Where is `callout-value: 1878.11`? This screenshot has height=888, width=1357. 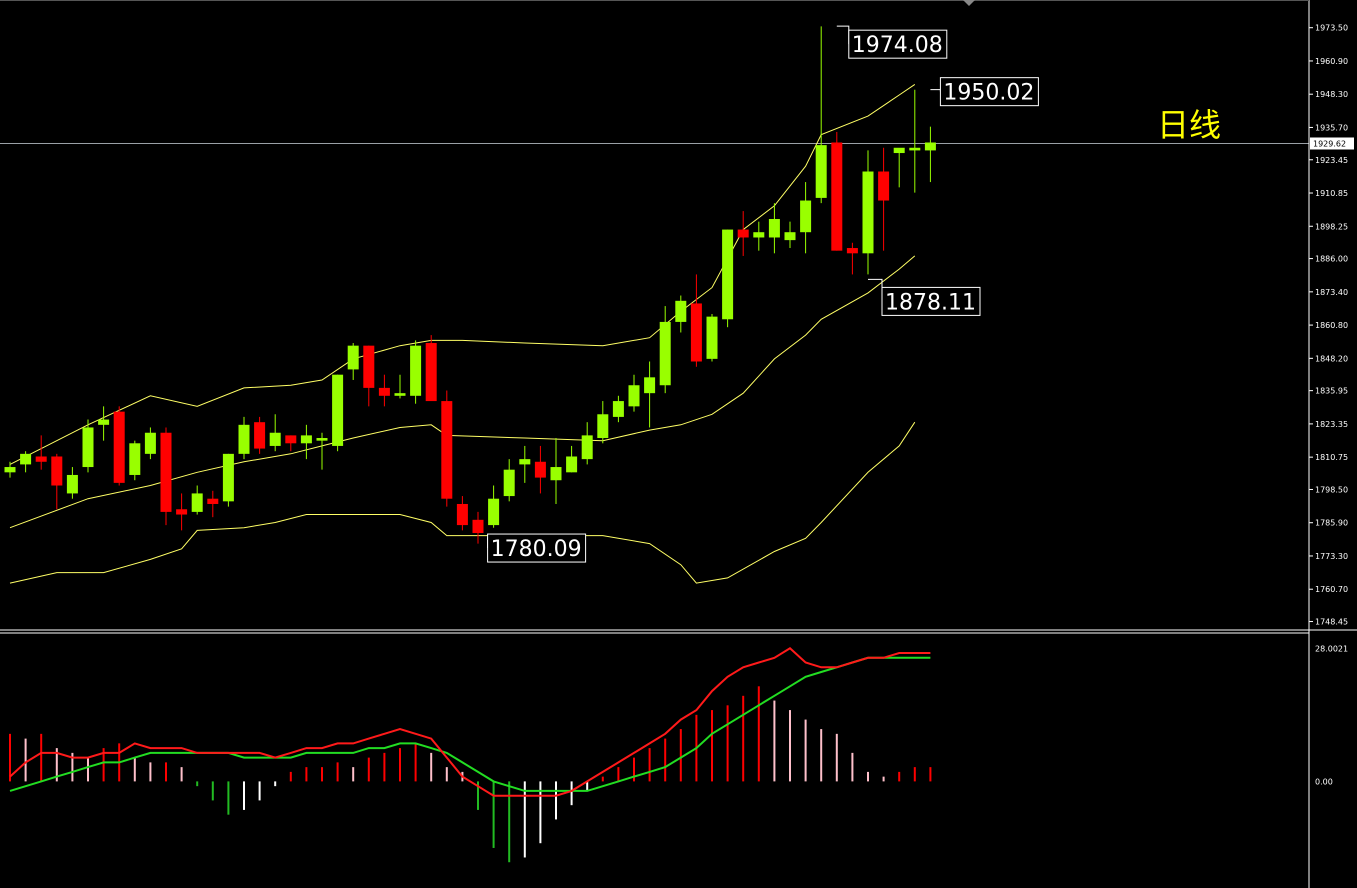
callout-value: 1878.11 is located at coordinates (930, 302).